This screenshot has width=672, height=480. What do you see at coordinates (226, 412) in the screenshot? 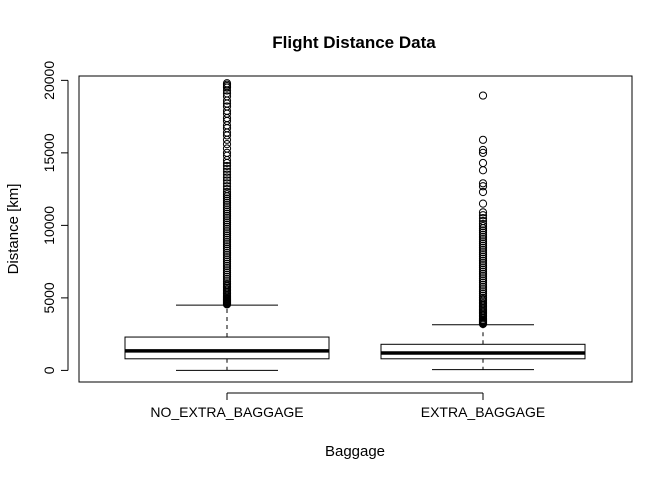
I see `x-tick-label: NO_EXTRA_BAGGAGE` at bounding box center [226, 412].